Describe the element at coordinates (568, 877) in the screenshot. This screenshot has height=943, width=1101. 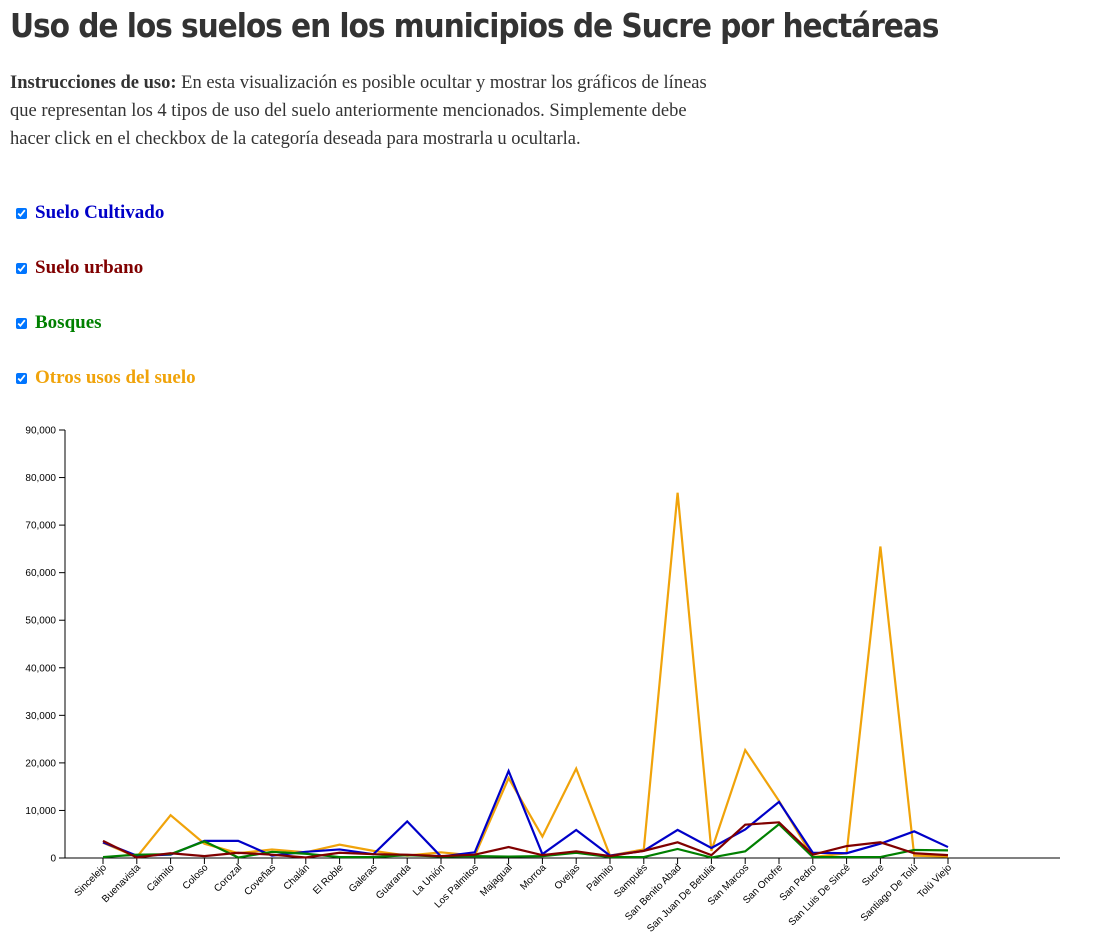
I see `x-tick-label: Ovejas` at that location.